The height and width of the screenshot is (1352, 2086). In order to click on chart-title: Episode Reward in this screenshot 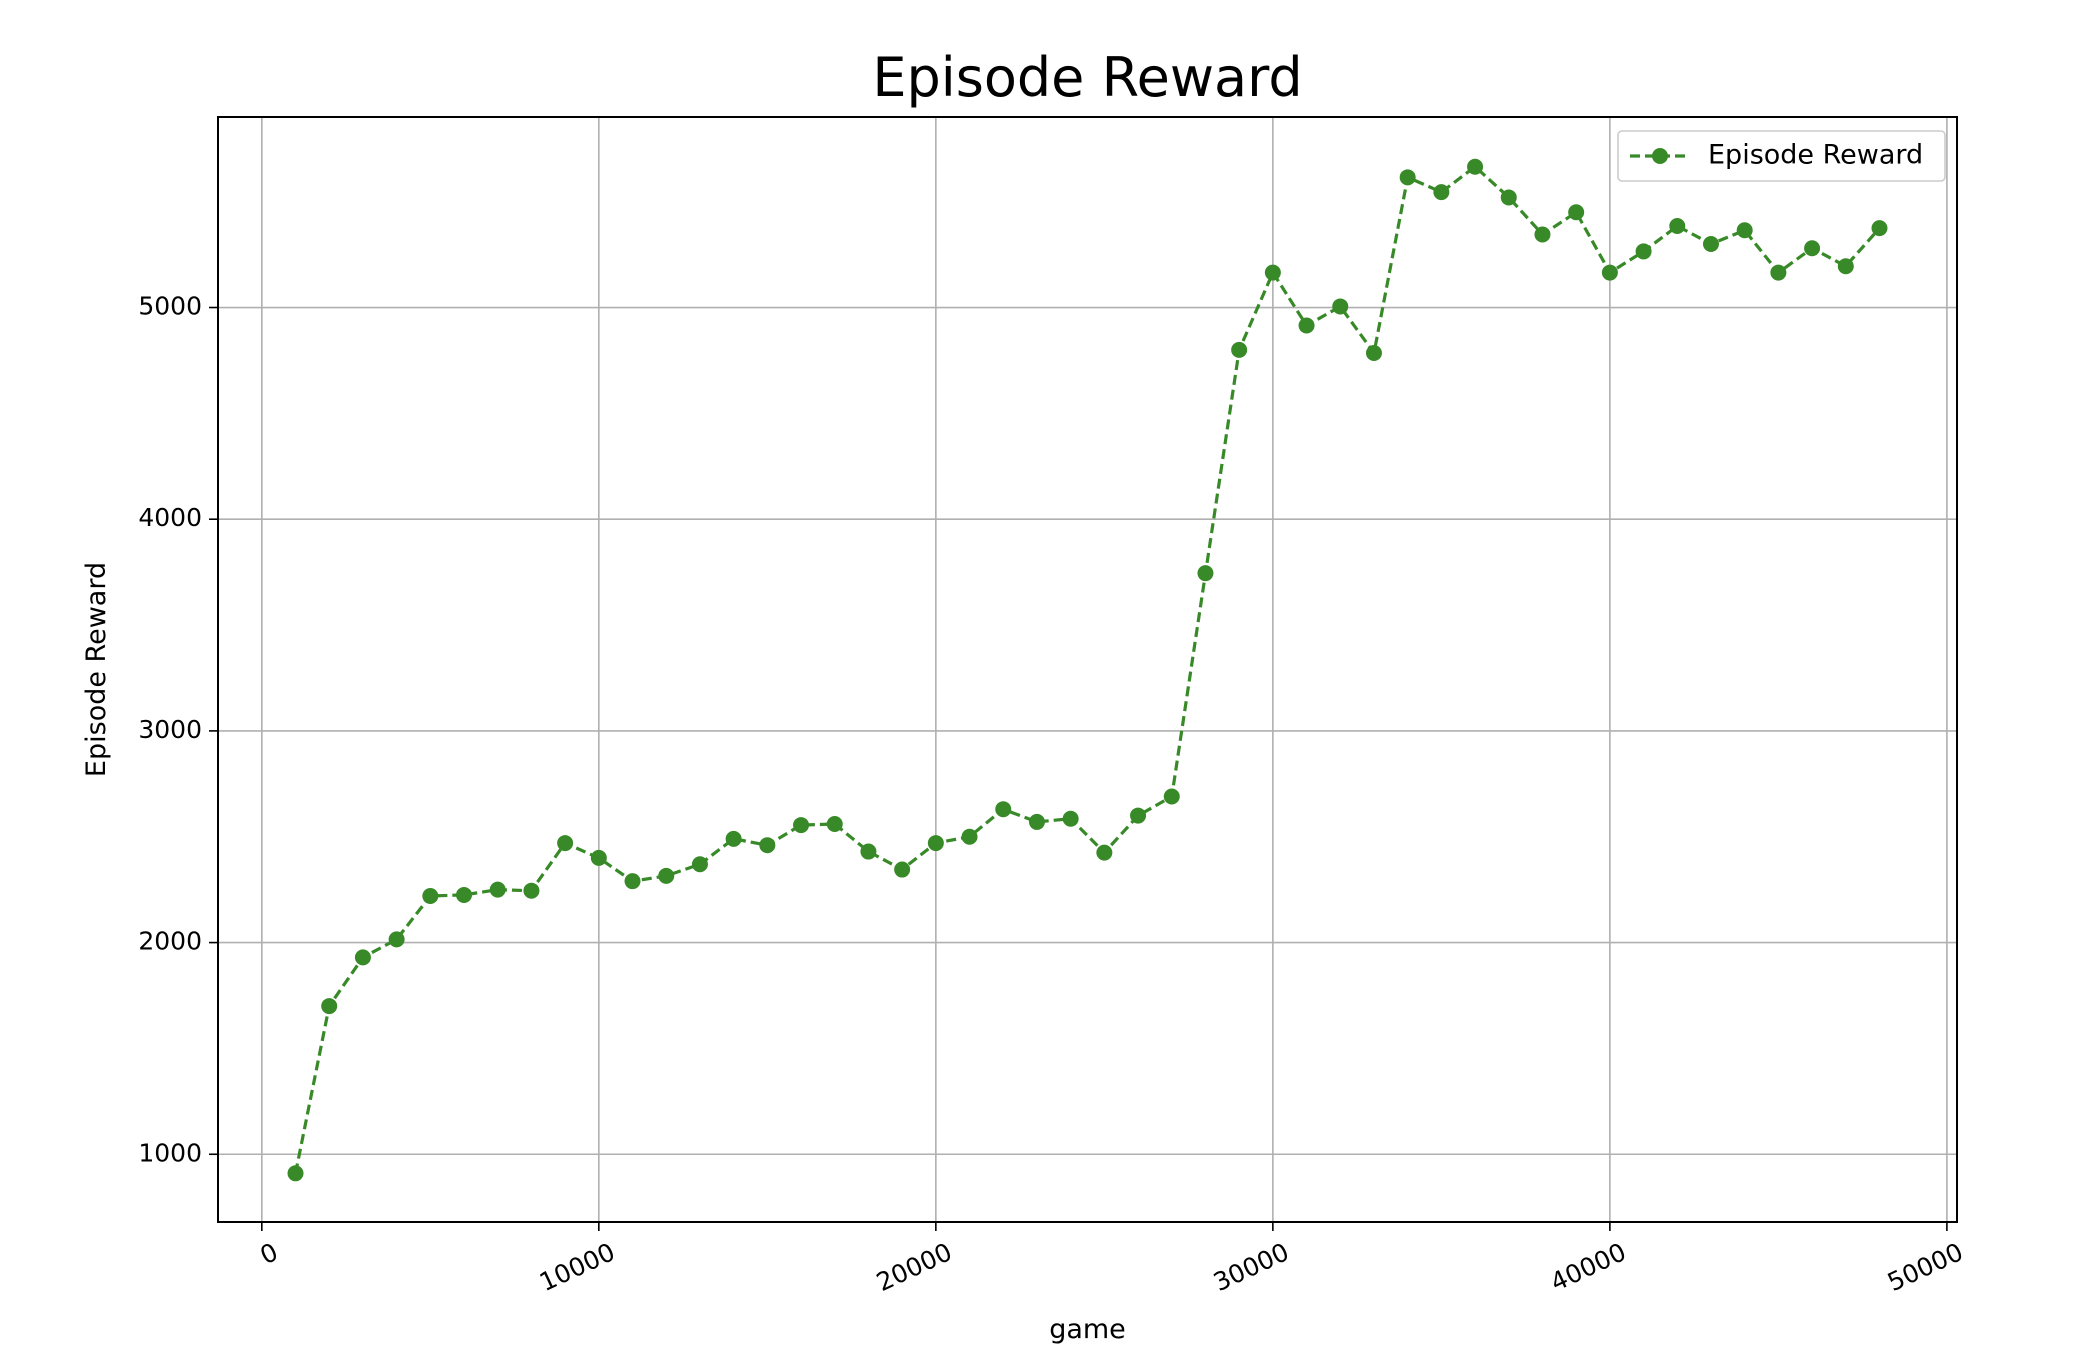, I will do `click(1087, 77)`.